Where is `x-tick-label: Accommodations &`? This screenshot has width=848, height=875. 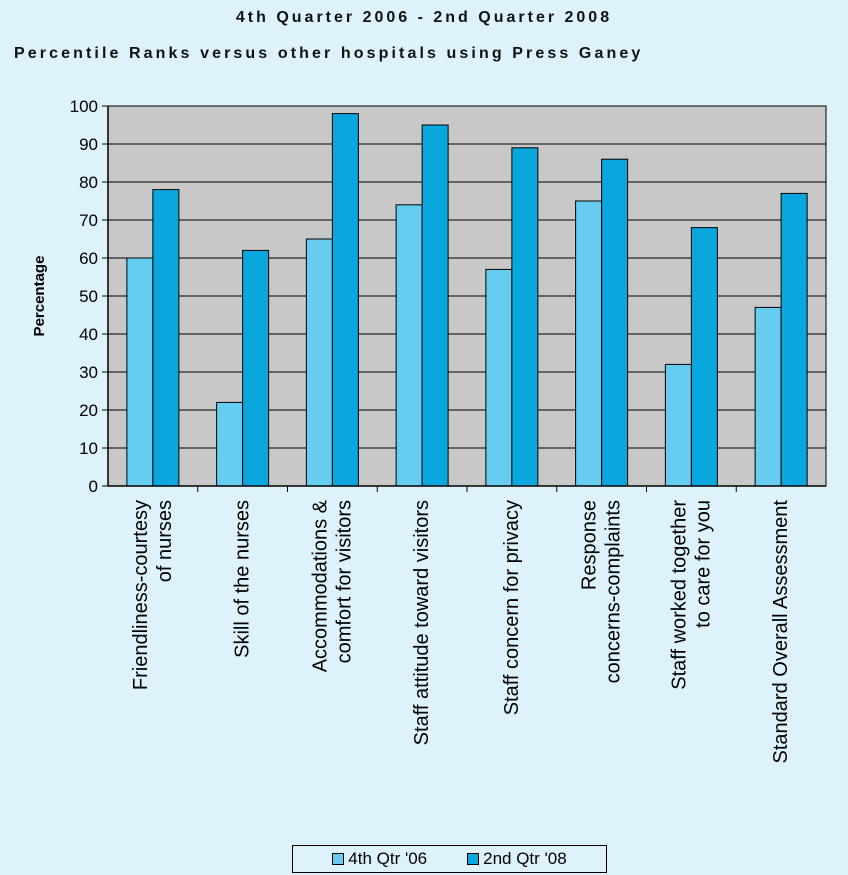
x-tick-label: Accommodations & is located at coordinates (320, 585).